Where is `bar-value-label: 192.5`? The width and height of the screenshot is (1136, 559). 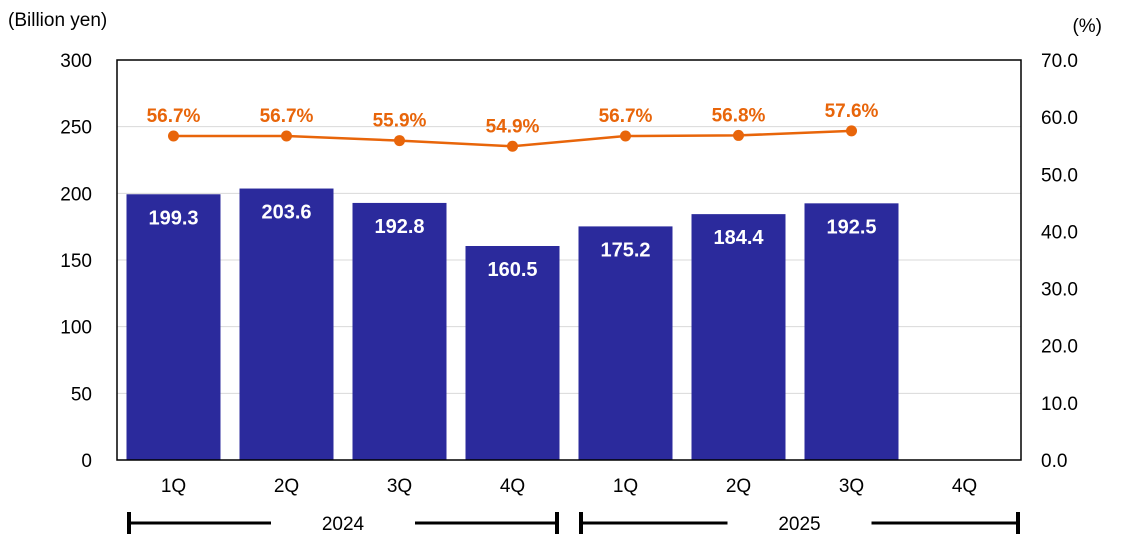 bar-value-label: 192.5 is located at coordinates (851, 227).